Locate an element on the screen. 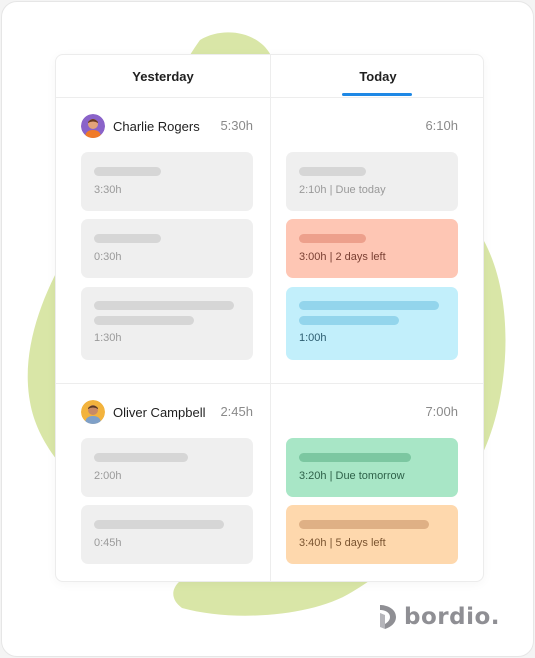 Image resolution: width=535 pixels, height=658 pixels. task-duration: 3:40h | 5 days left is located at coordinates (342, 543).